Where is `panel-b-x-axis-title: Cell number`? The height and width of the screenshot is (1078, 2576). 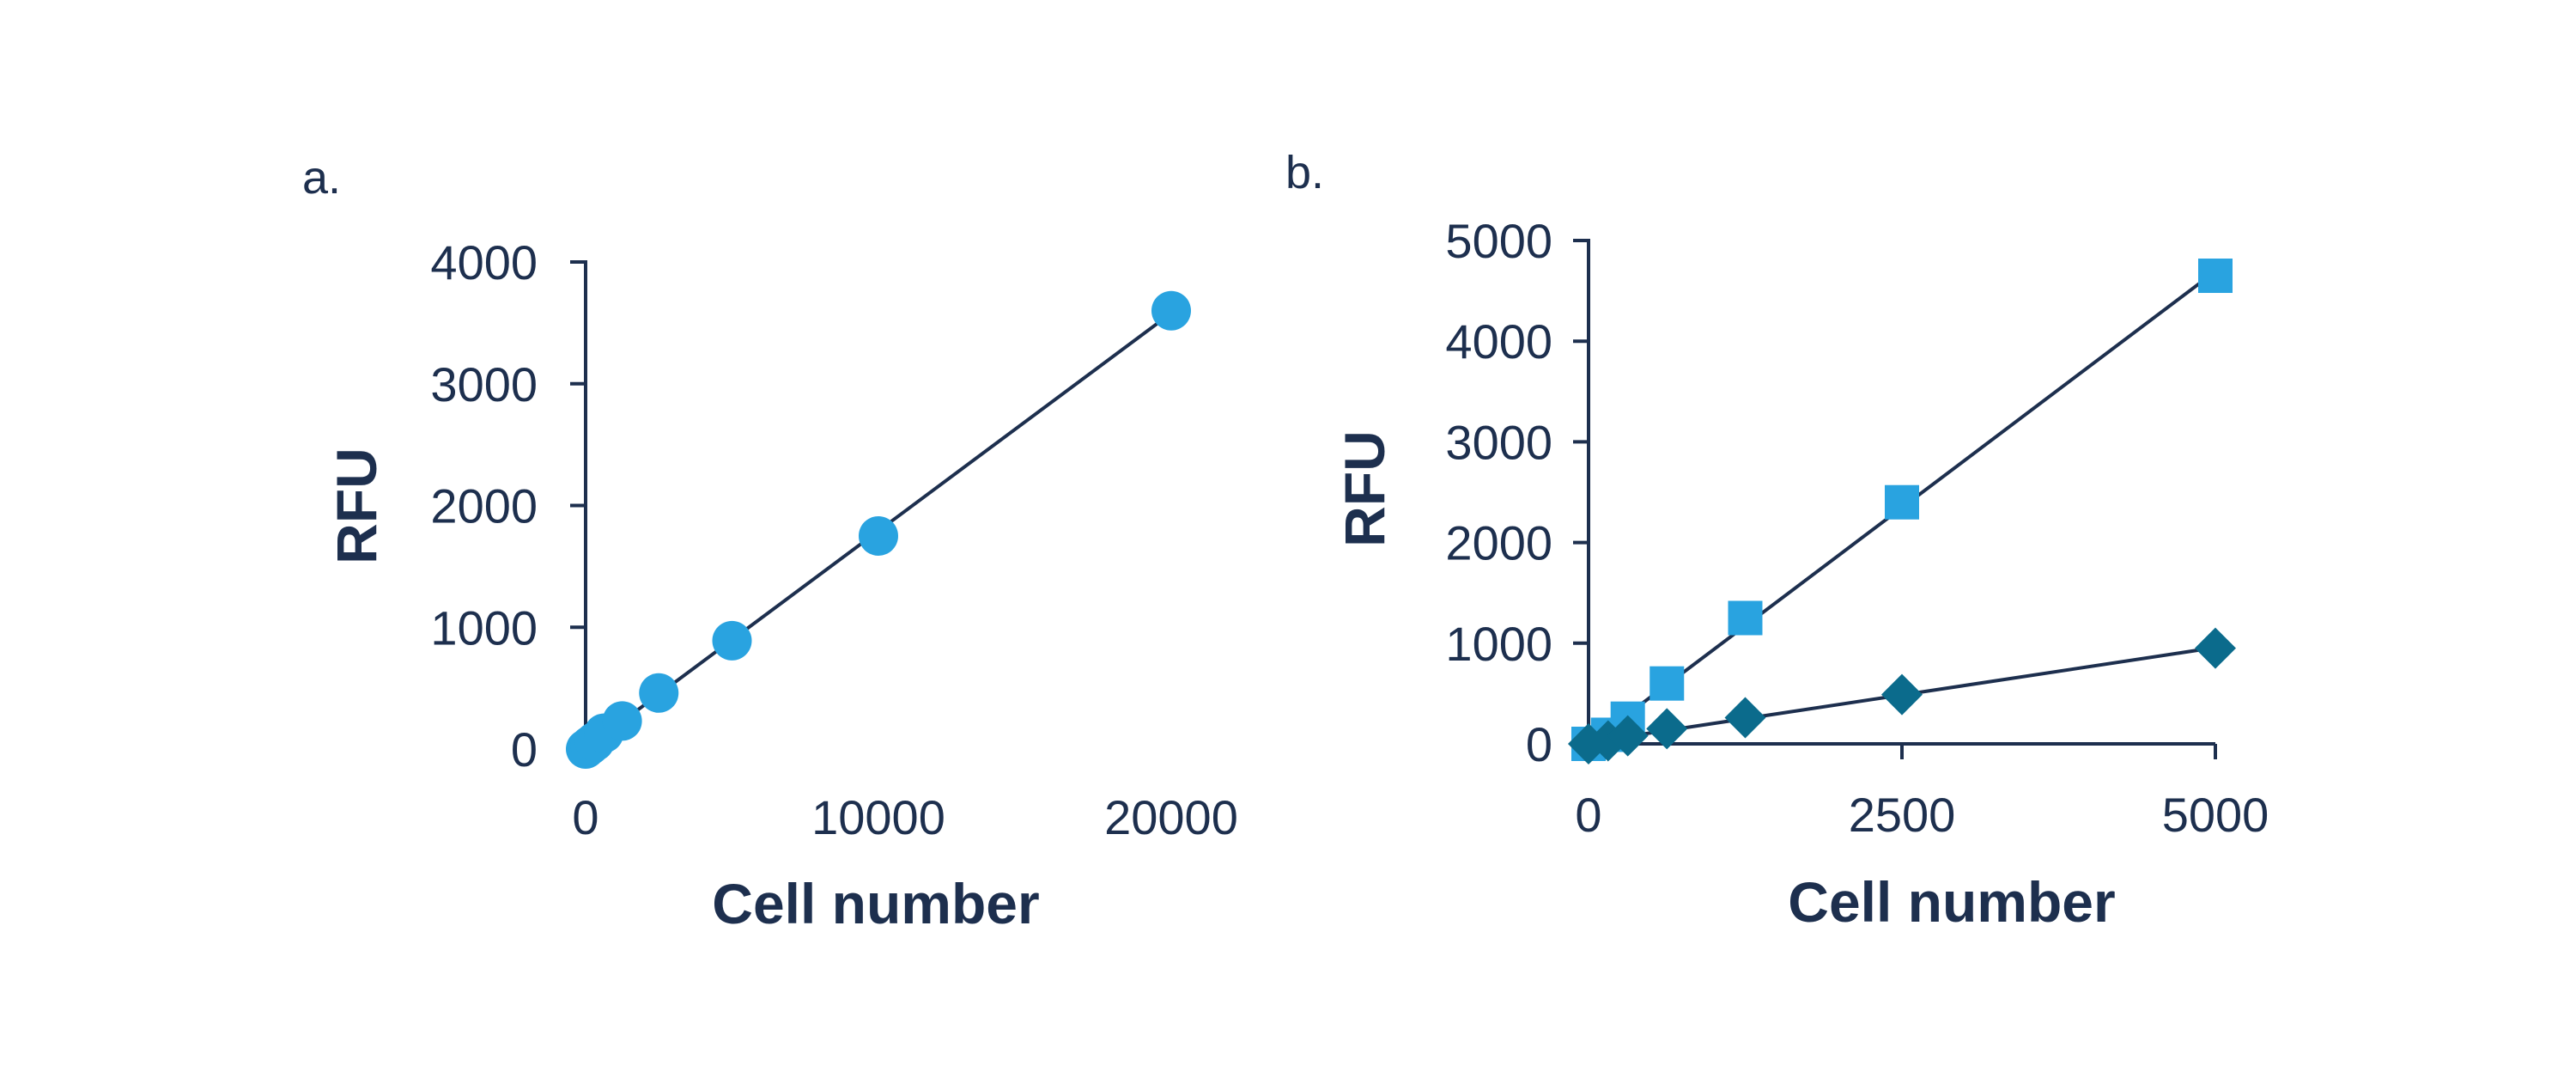
panel-b-x-axis-title: Cell number is located at coordinates (1952, 902).